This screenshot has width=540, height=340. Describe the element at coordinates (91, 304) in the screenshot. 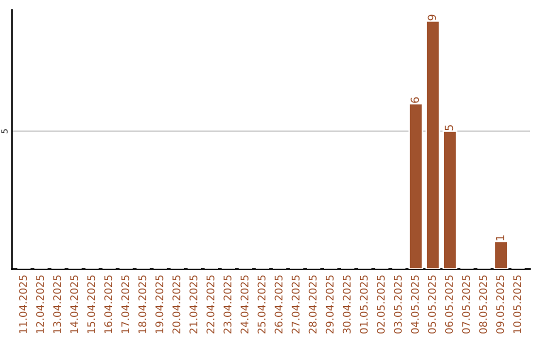

I see `x-tick-label: 15.04.2025` at that location.